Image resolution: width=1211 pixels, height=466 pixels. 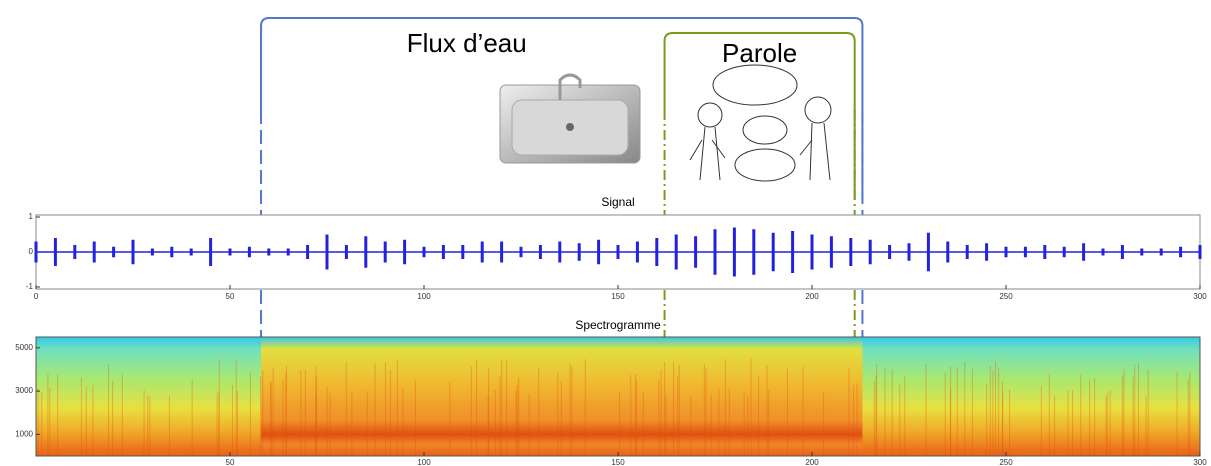 I want to click on y-tick-label: 1, so click(x=31, y=216).